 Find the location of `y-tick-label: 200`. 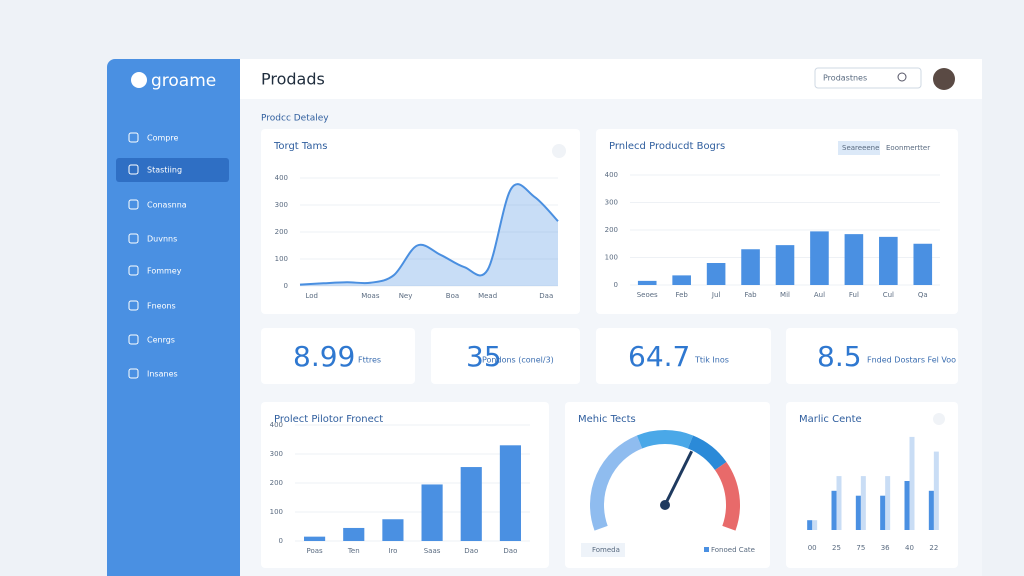

y-tick-label: 200 is located at coordinates (611, 230).